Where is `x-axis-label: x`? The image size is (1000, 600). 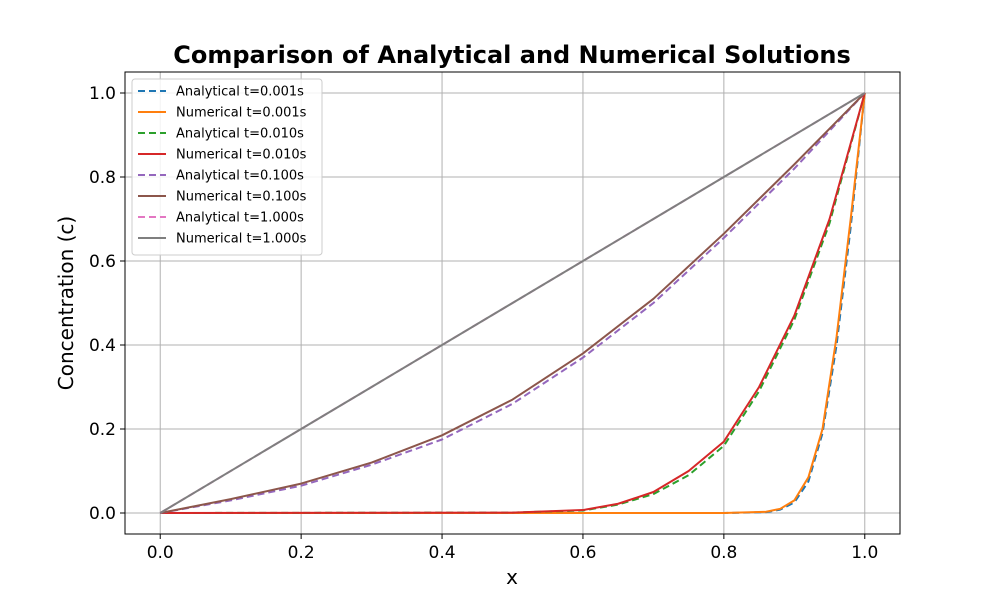 x-axis-label: x is located at coordinates (512, 577).